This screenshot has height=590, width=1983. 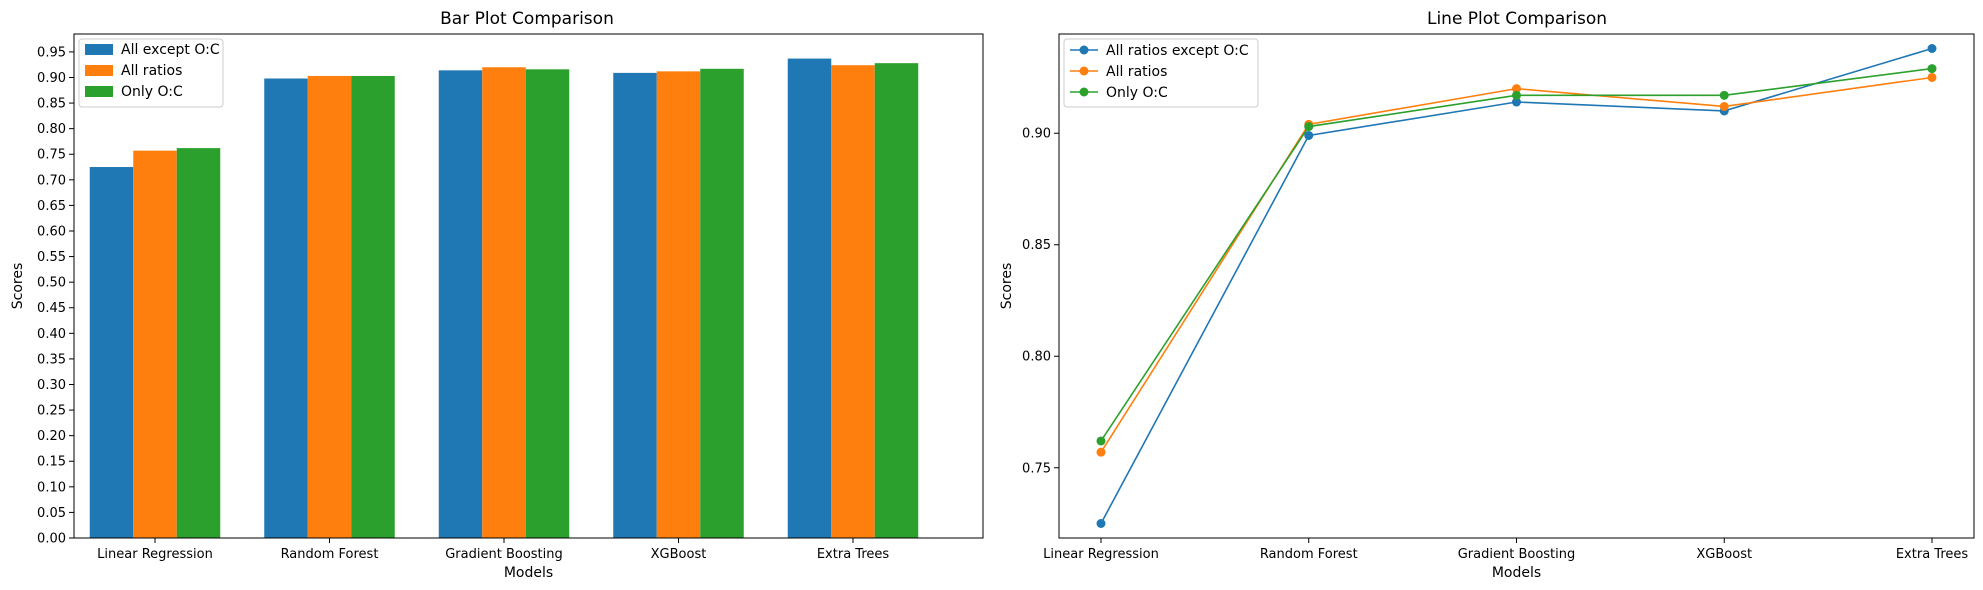 What do you see at coordinates (896, 301) in the screenshot?
I see `bar-only-o-c-extra-trees` at bounding box center [896, 301].